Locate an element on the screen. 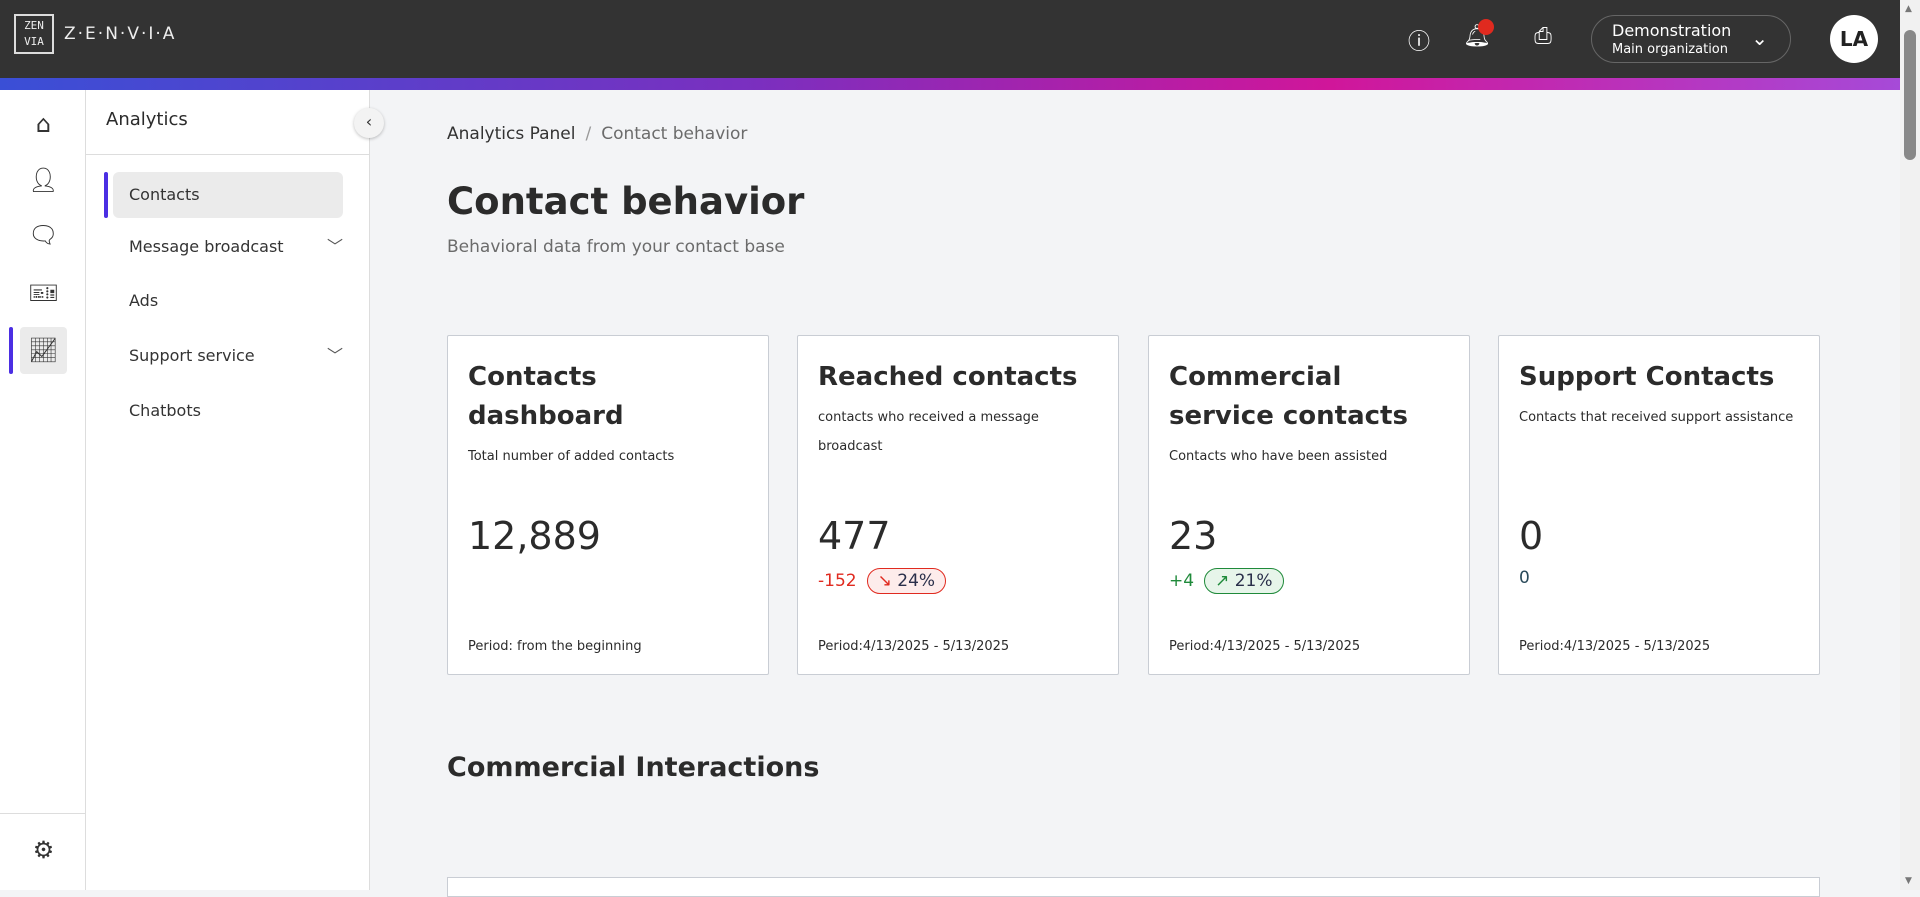 The width and height of the screenshot is (1920, 897). subnav-item-contacts: Contacts is located at coordinates (228, 195).